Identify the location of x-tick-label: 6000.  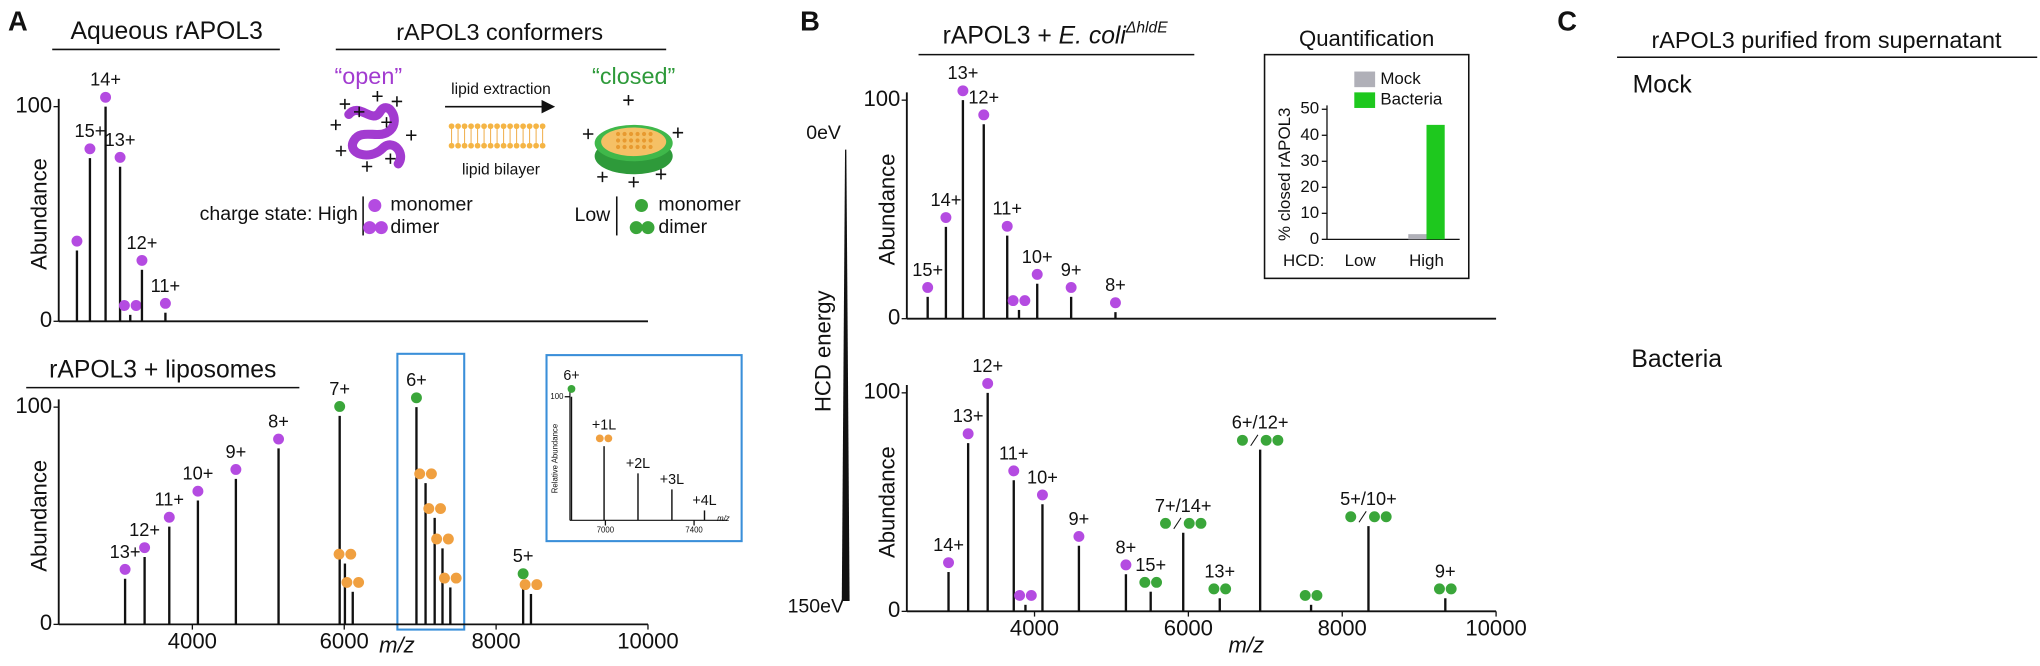
(344, 641).